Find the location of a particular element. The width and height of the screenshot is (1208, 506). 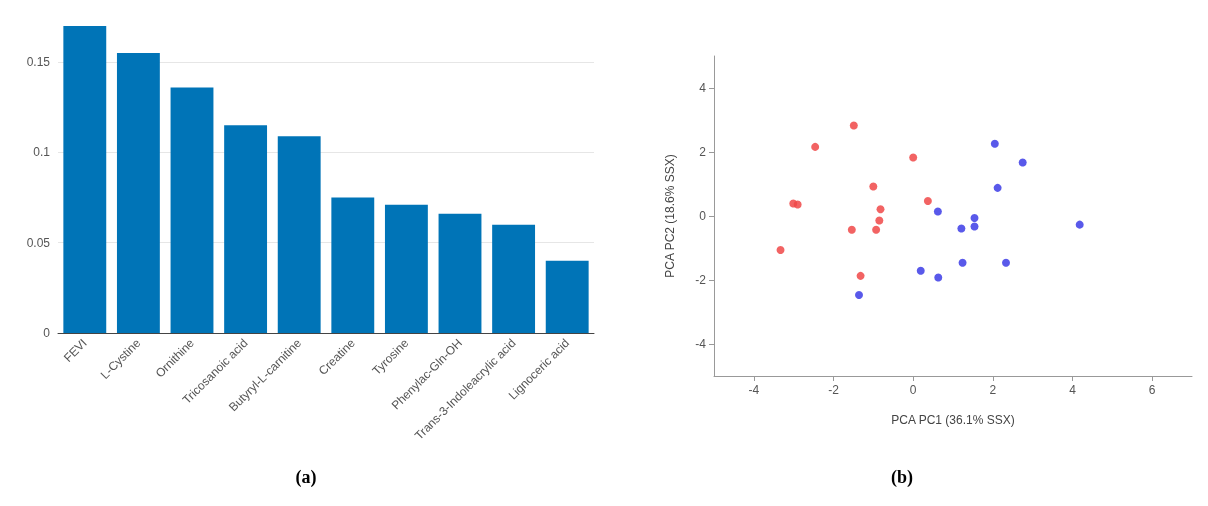

text: (b) is located at coordinates (902, 477).